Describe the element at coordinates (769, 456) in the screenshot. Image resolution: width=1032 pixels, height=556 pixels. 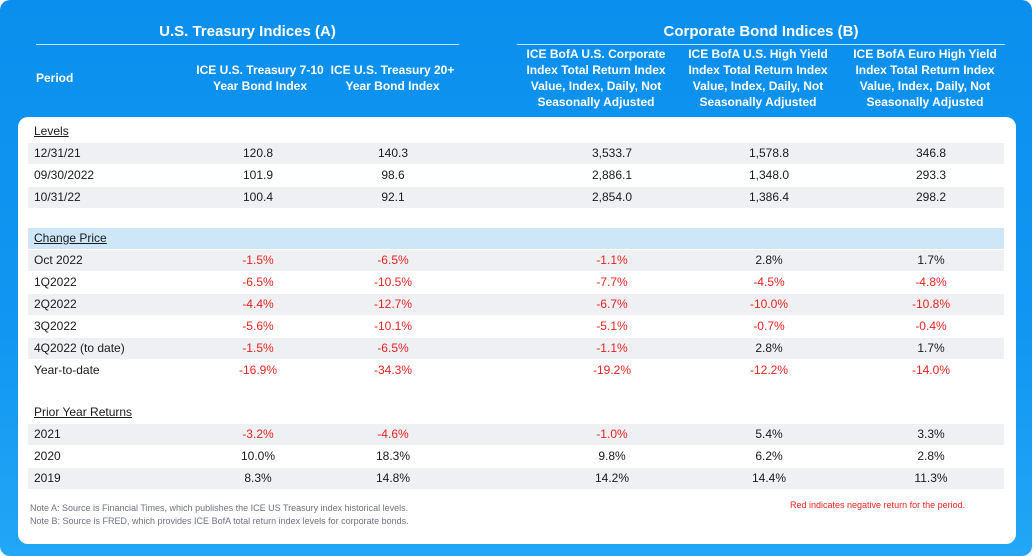
I see `table-cell: 6.2%` at that location.